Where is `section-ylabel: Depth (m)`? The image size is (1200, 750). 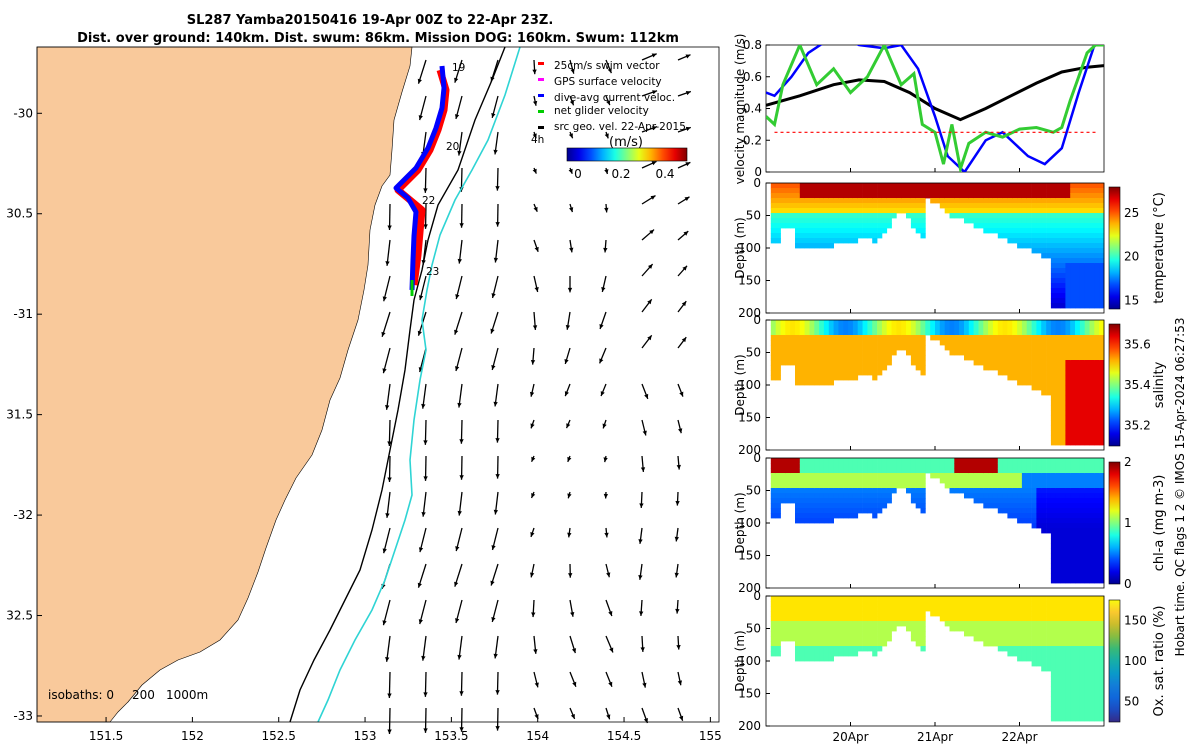 section-ylabel: Depth (m) is located at coordinates (740, 247).